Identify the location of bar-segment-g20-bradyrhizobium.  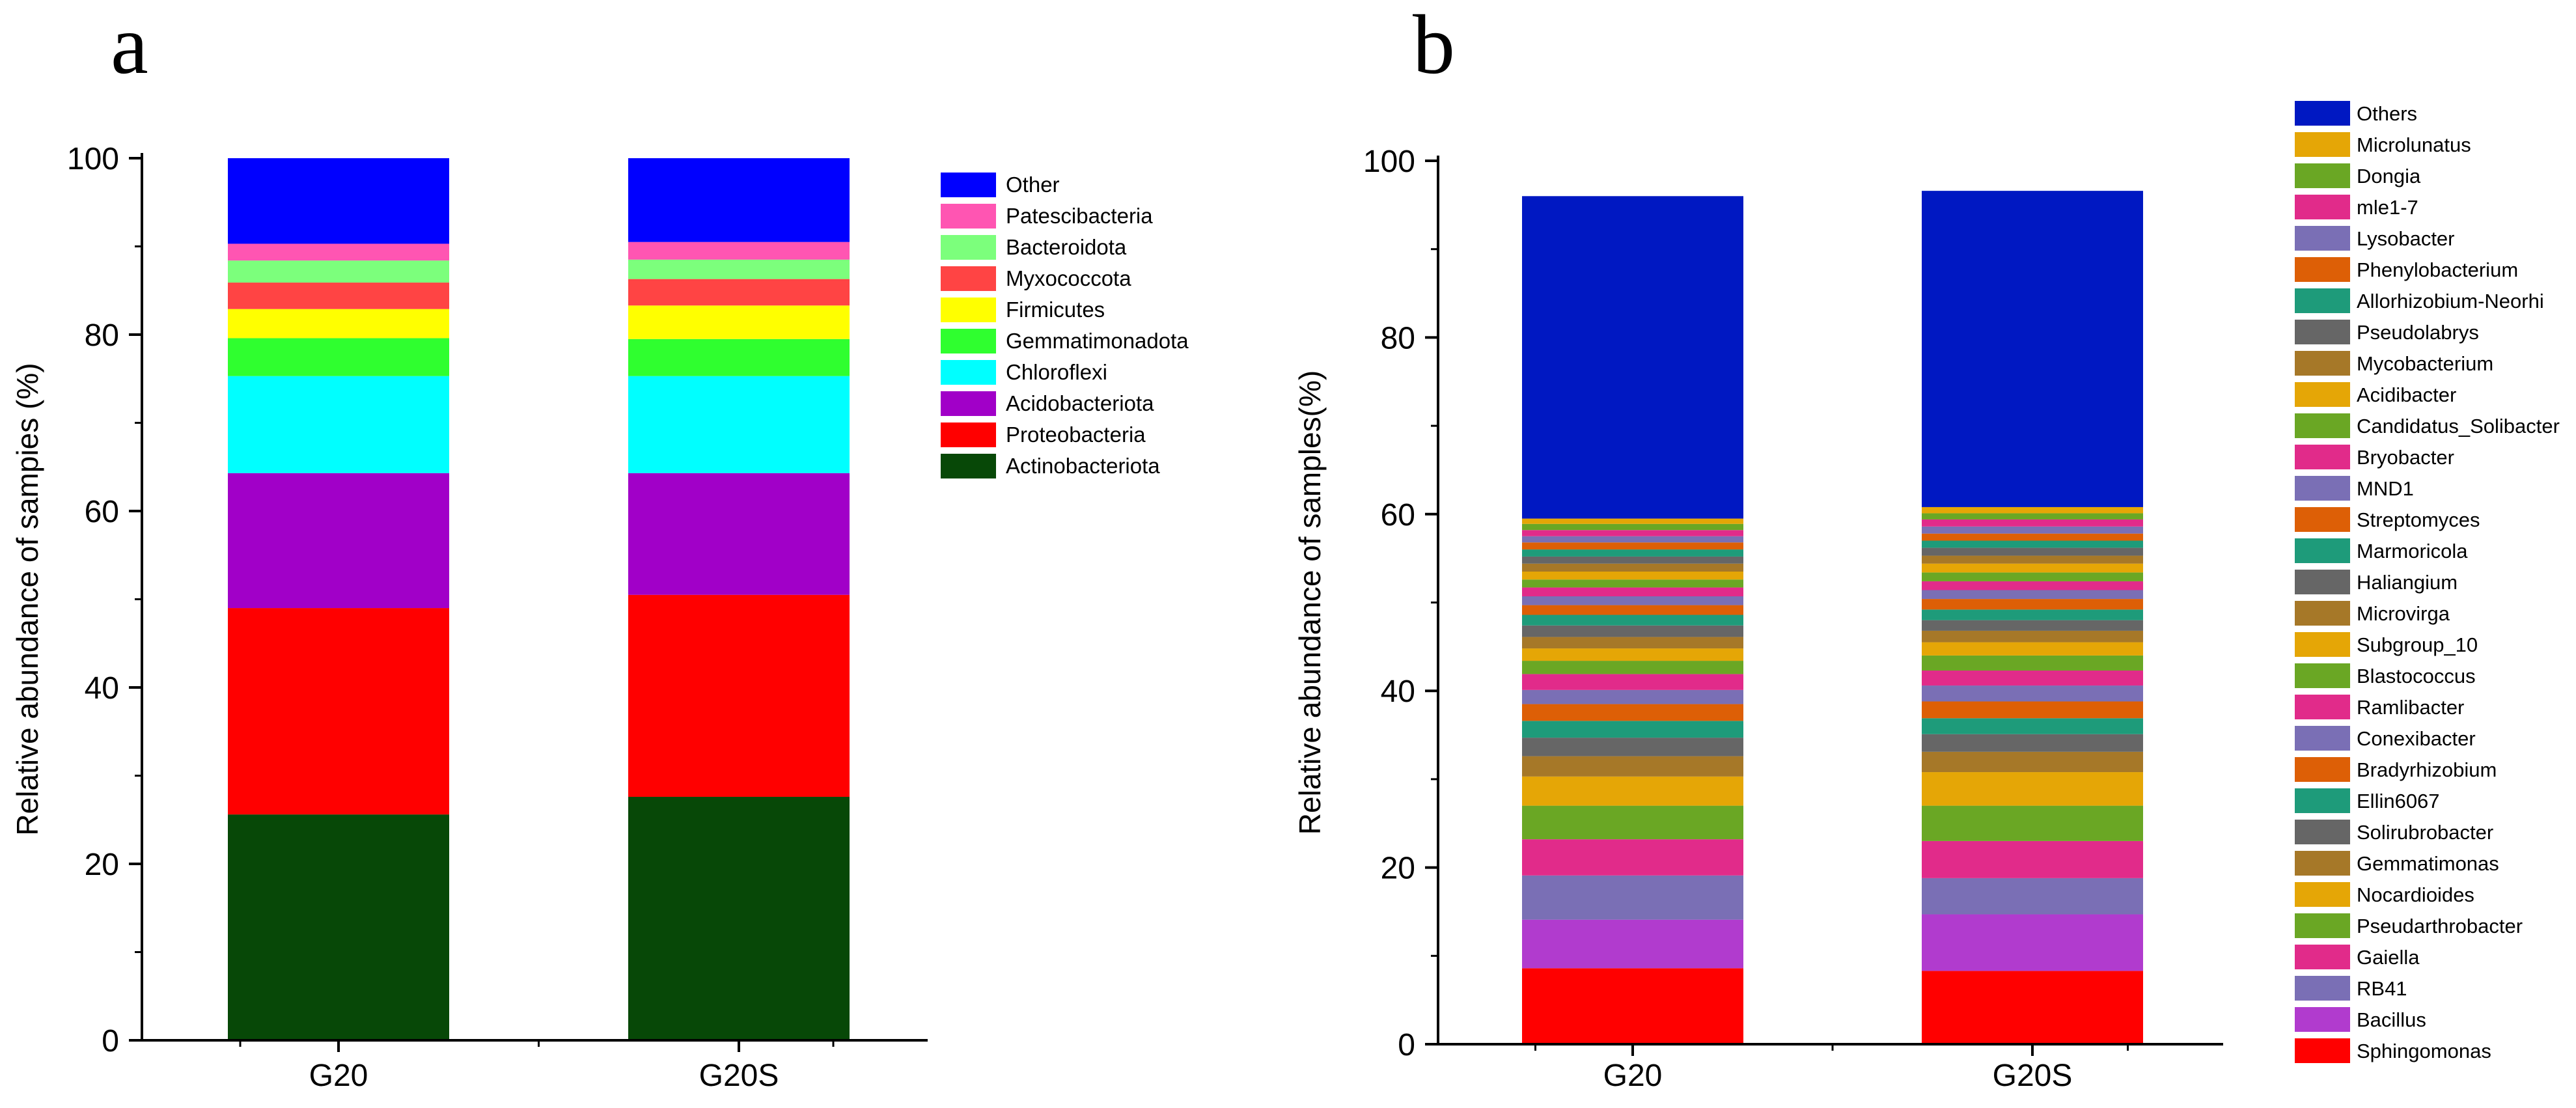
(1632, 713).